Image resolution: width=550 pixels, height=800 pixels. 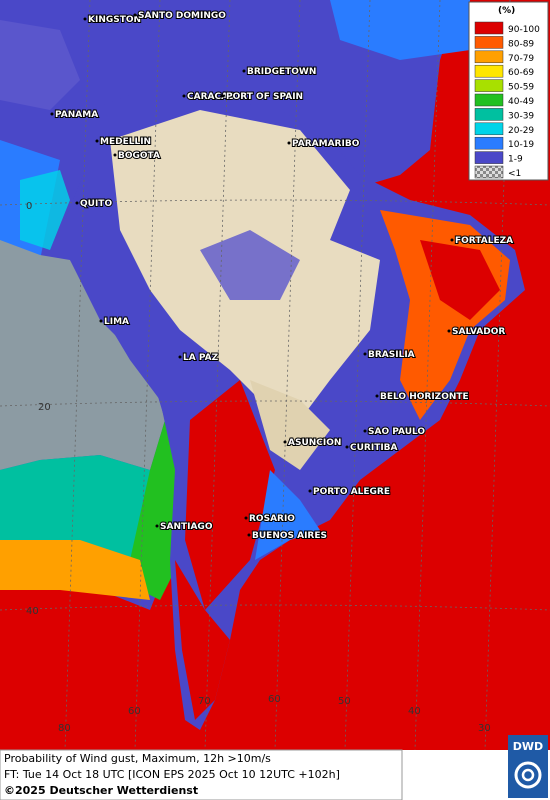 I want to click on city-label: LIMA, so click(x=116, y=322).